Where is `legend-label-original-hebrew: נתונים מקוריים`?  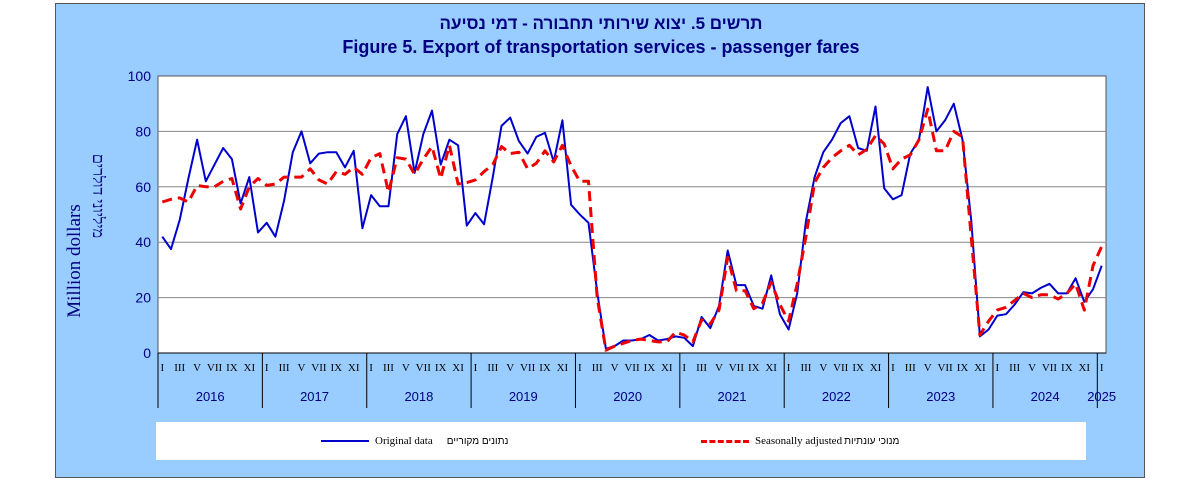
legend-label-original-hebrew: נתונים מקוריים is located at coordinates (477, 441).